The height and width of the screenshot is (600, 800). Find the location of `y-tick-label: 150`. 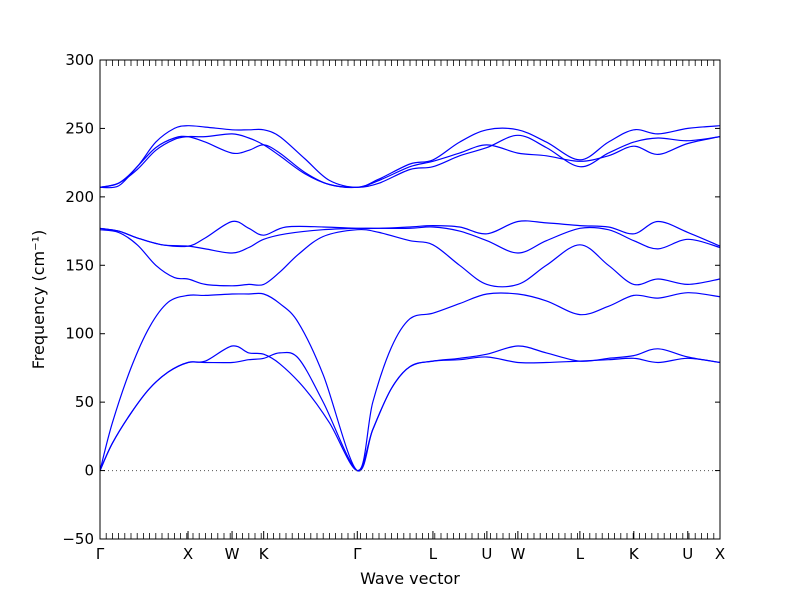

y-tick-label: 150 is located at coordinates (79, 265).